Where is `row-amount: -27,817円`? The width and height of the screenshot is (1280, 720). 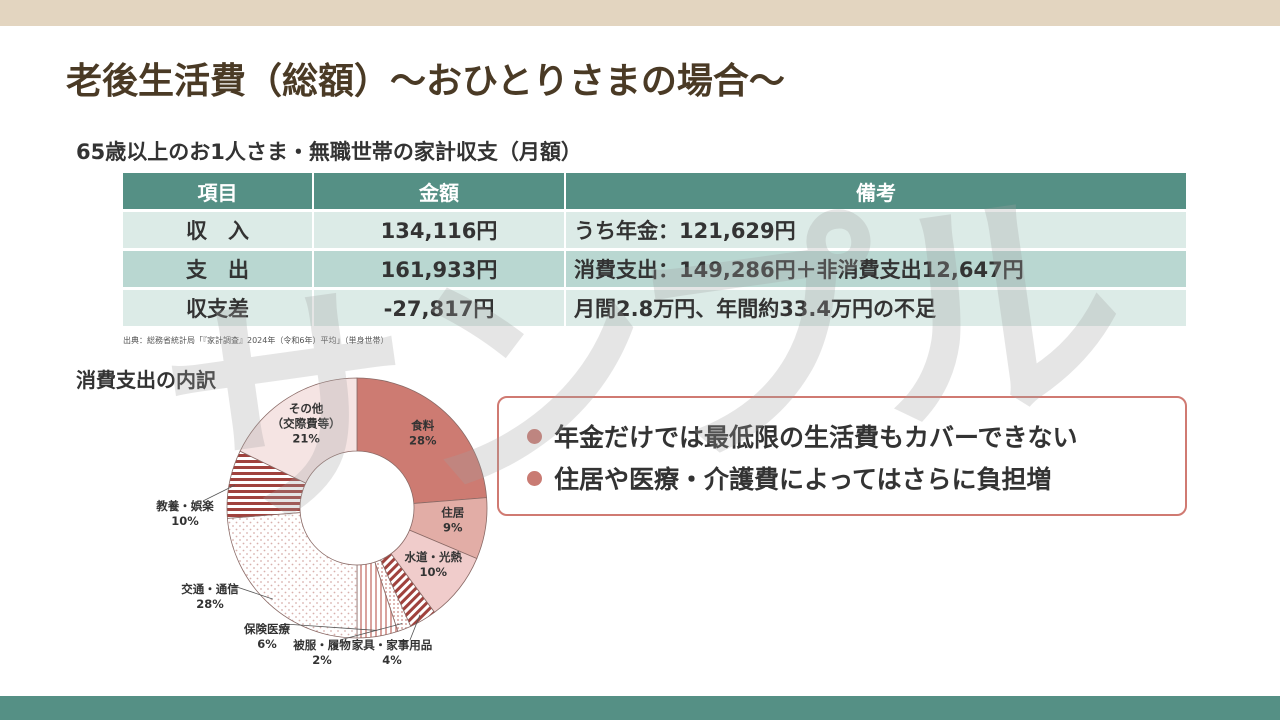
row-amount: -27,817円 is located at coordinates (439, 306).